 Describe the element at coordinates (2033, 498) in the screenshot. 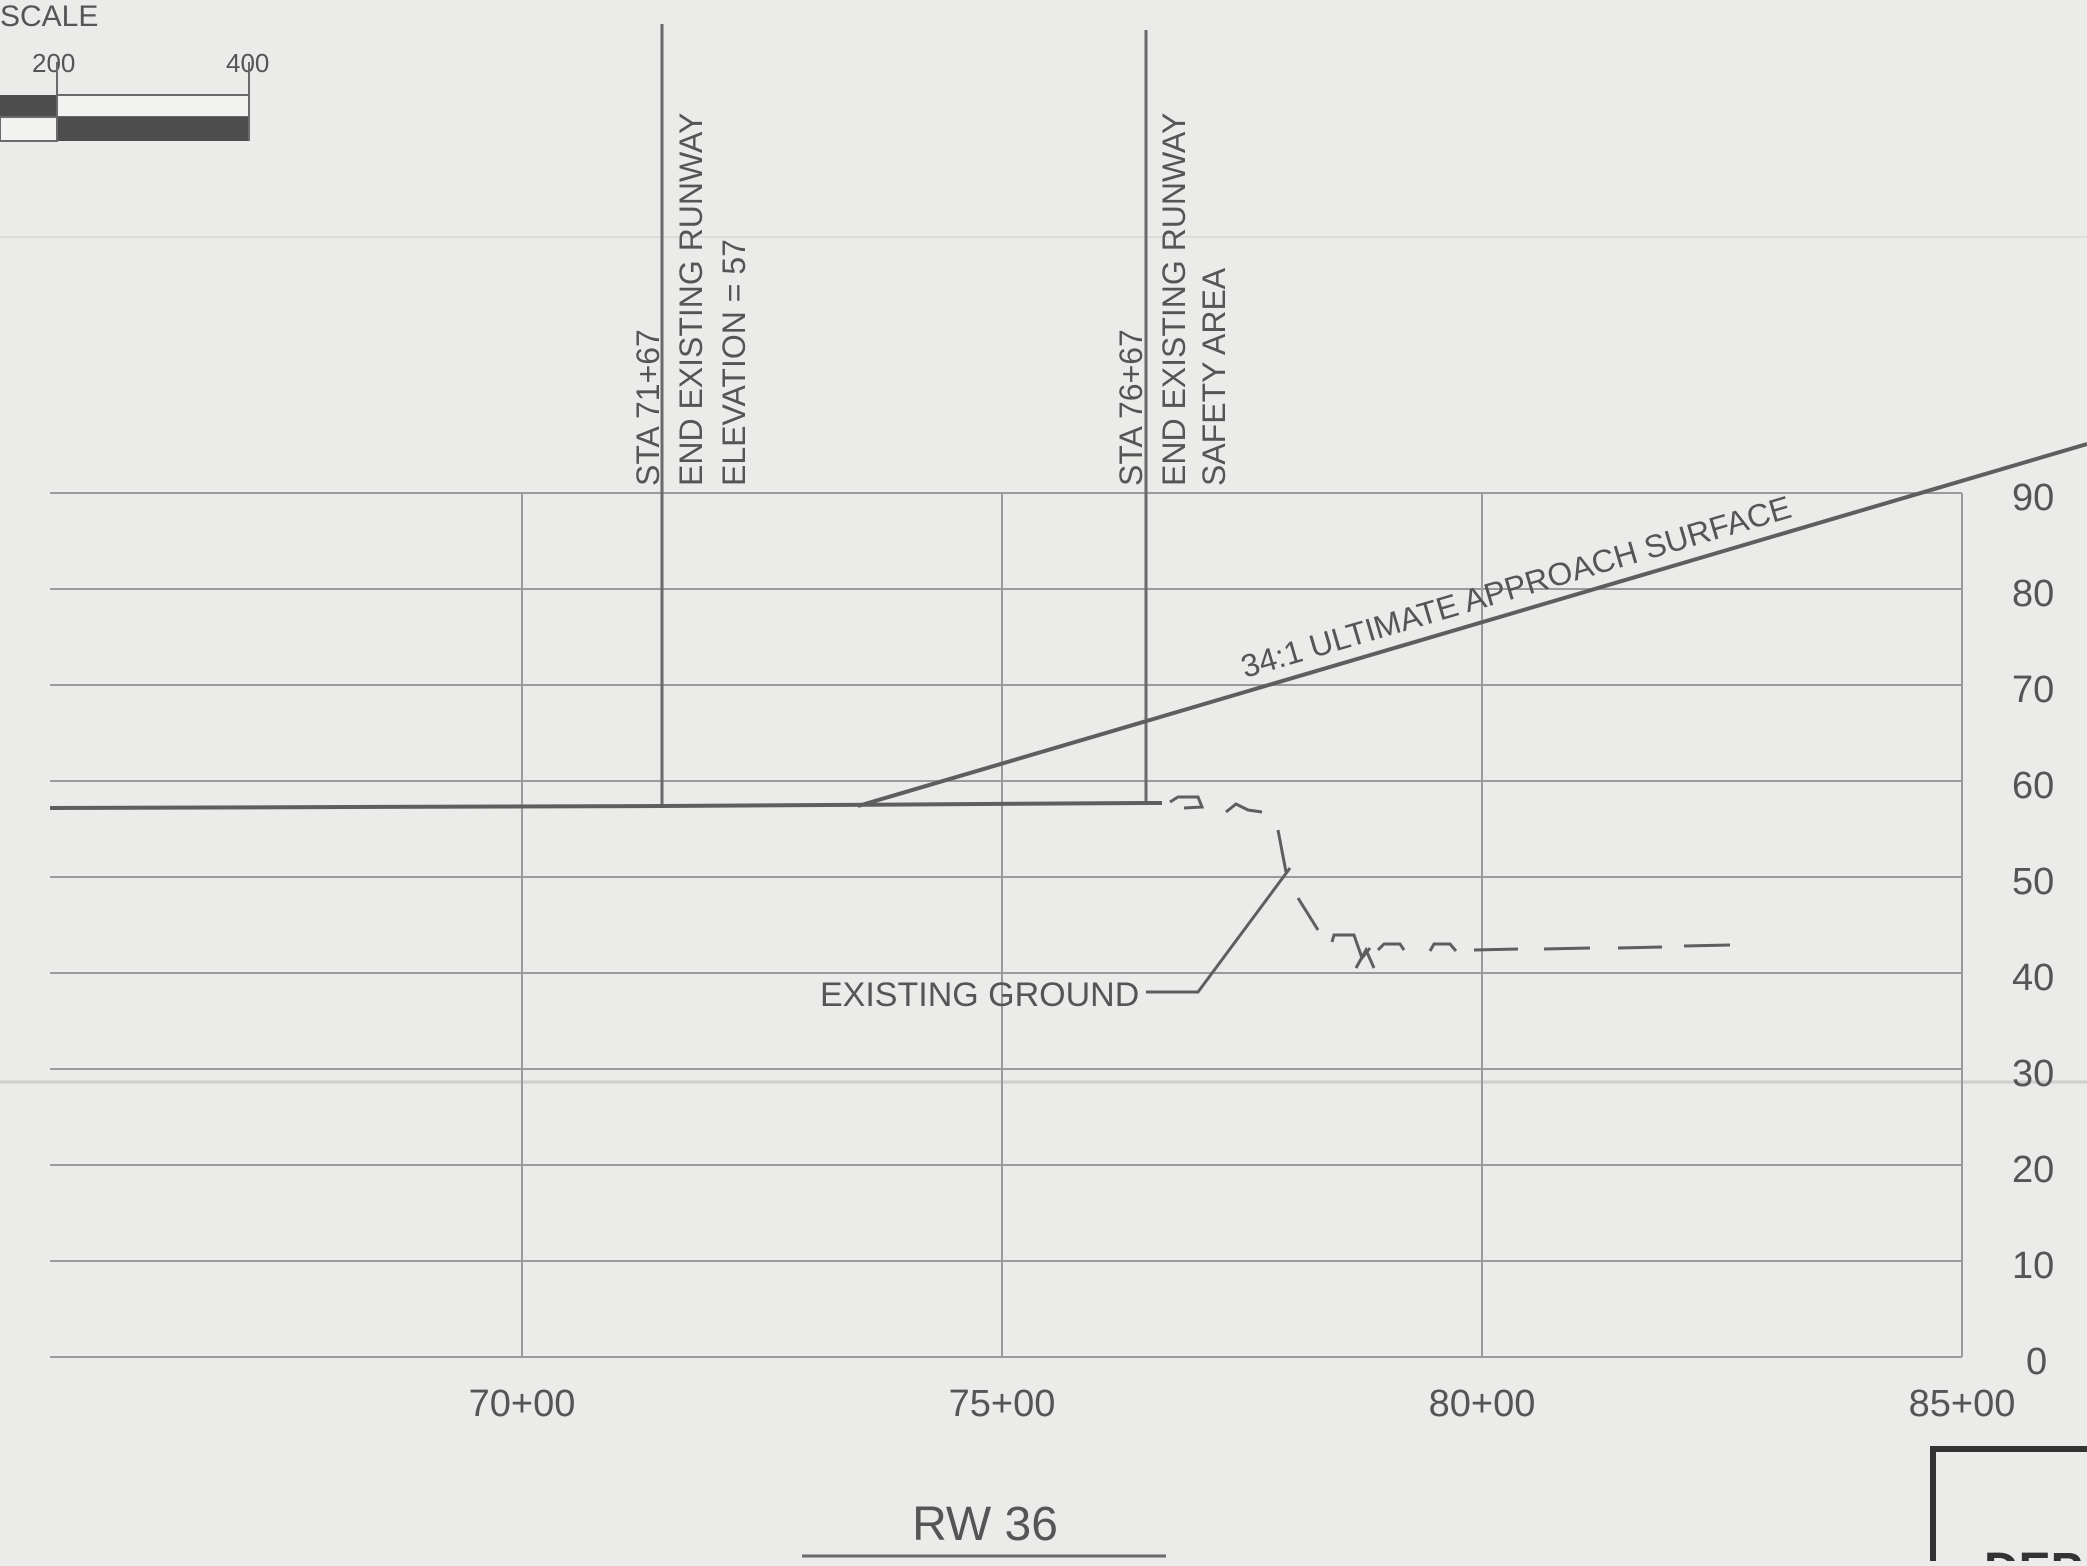

I see `elevation-label: 90` at that location.